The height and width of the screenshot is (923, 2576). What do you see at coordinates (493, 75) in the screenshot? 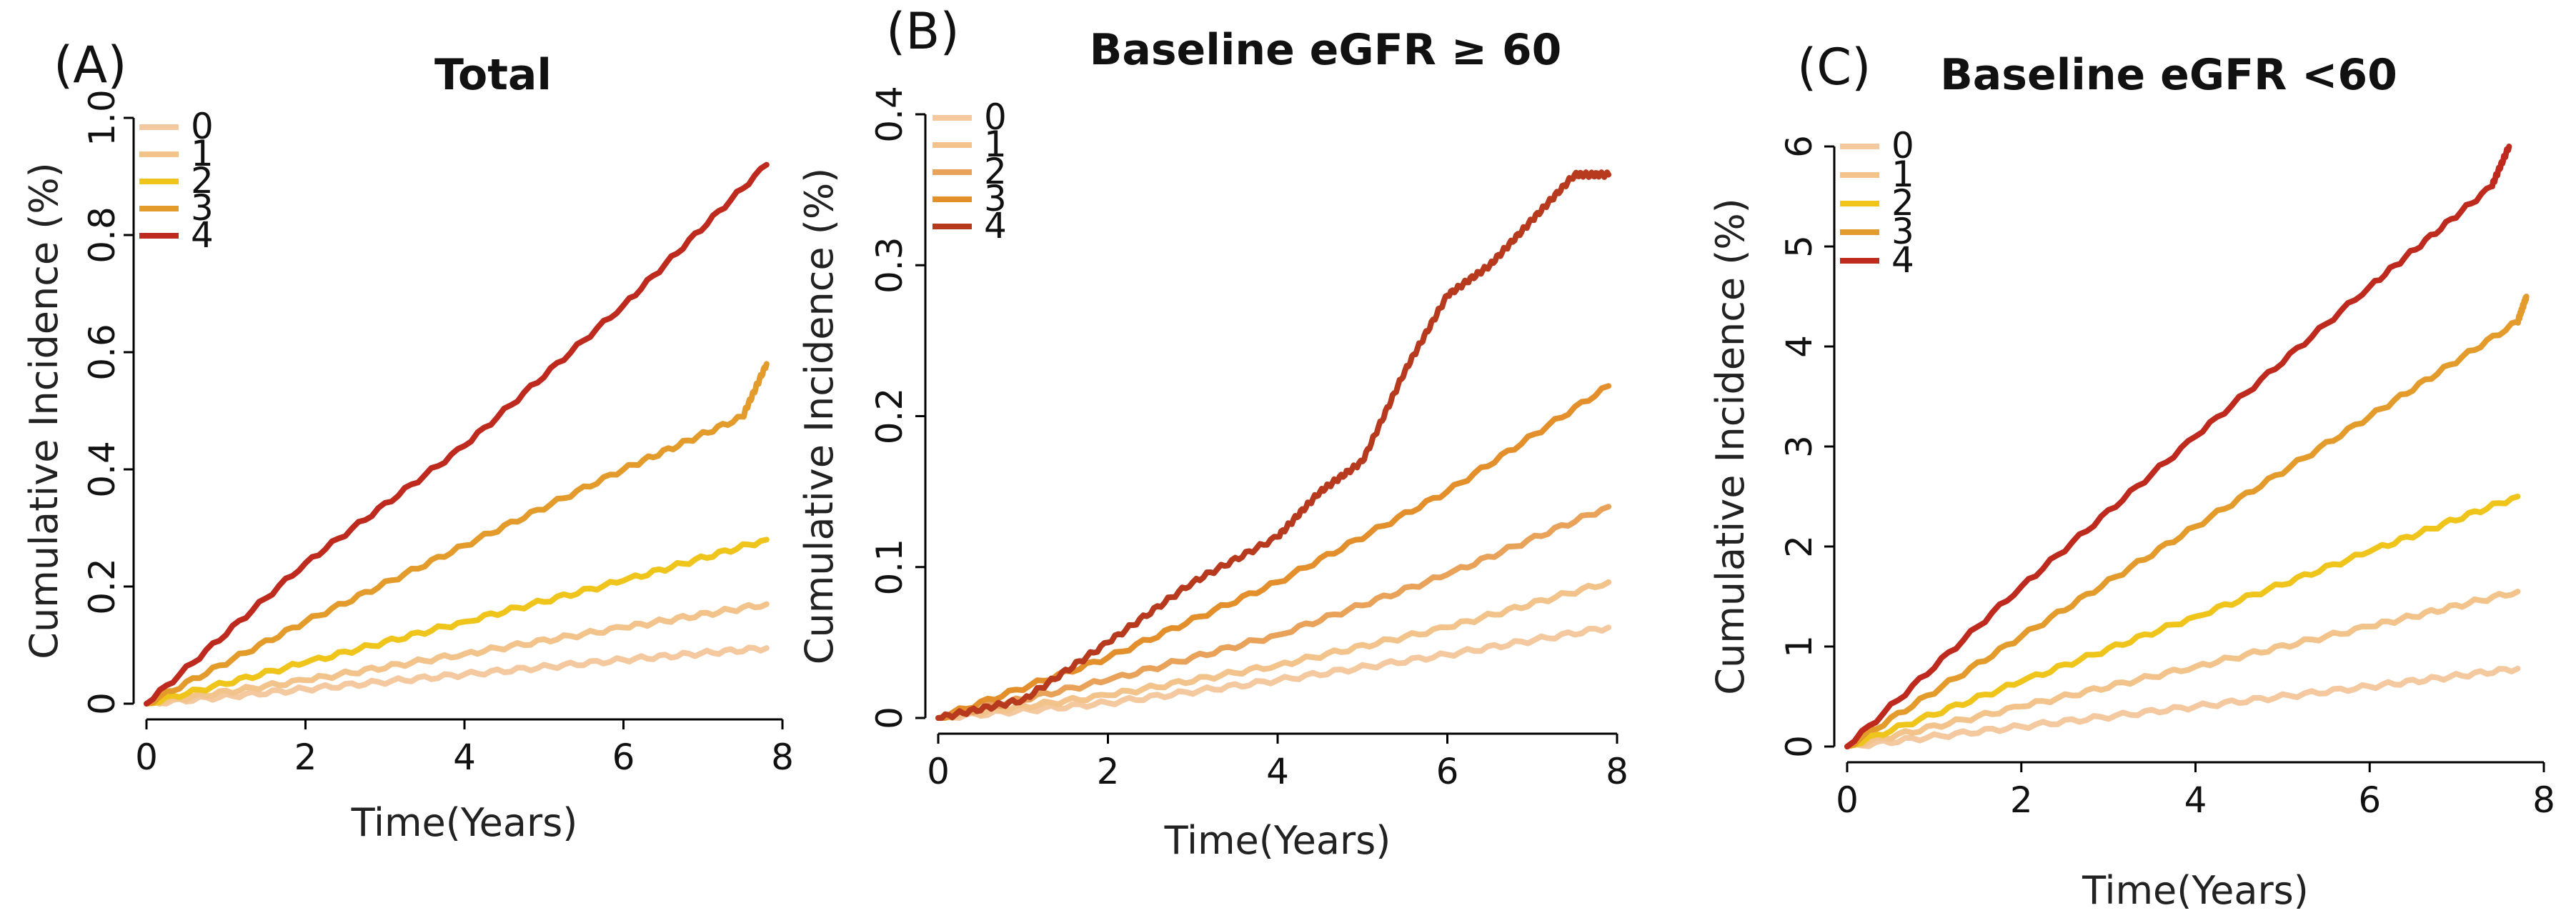
I see `chart-title: Total` at bounding box center [493, 75].